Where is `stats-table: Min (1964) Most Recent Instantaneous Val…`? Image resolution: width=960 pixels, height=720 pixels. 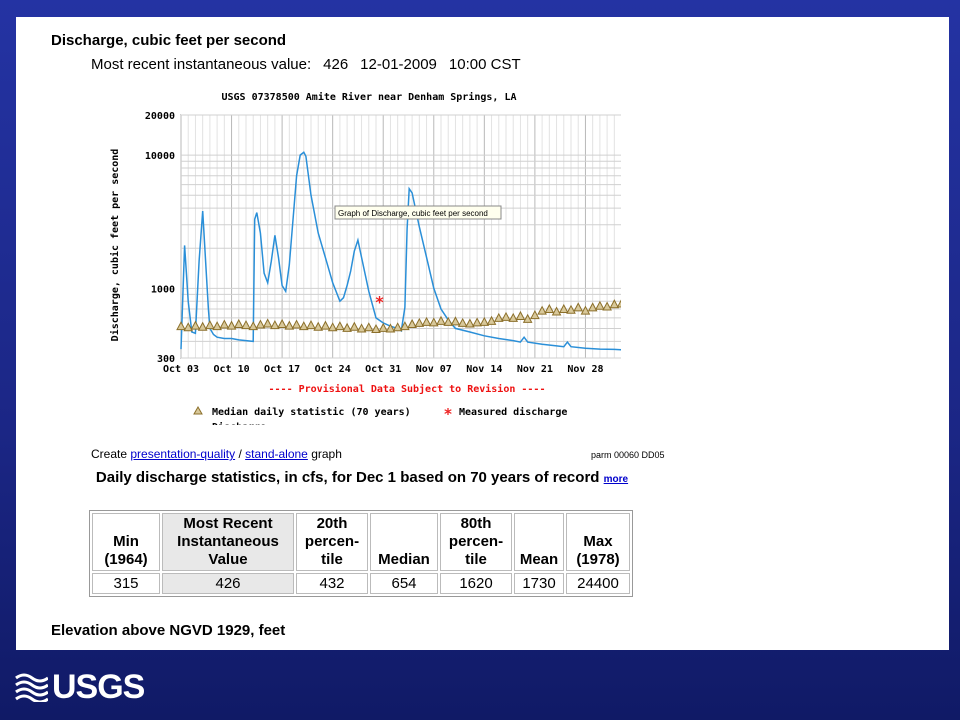
stats-table: Min (1964) Most Recent Instantaneous Val… is located at coordinates (361, 553).